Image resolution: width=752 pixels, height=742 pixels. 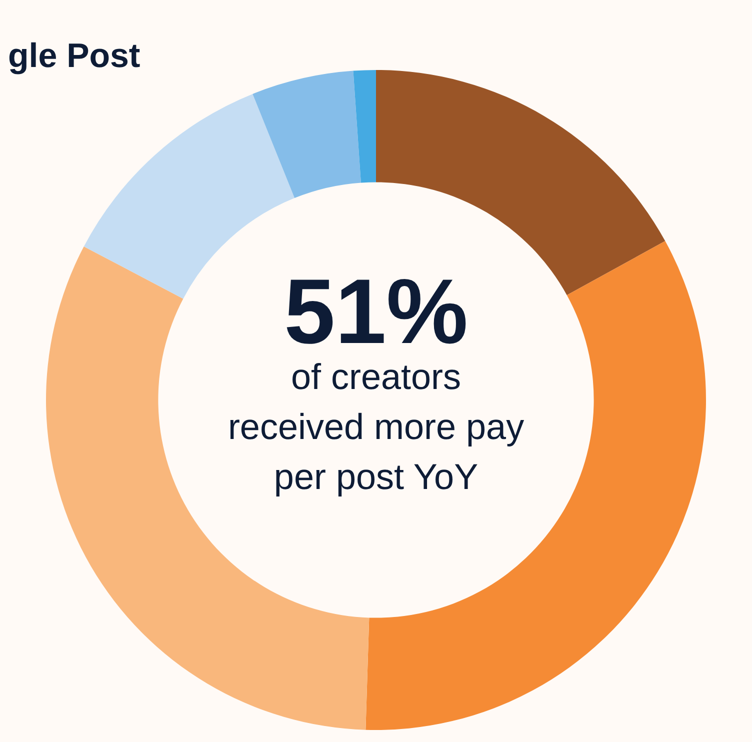 What do you see at coordinates (74, 56) in the screenshot?
I see `chart-title: gle Post` at bounding box center [74, 56].